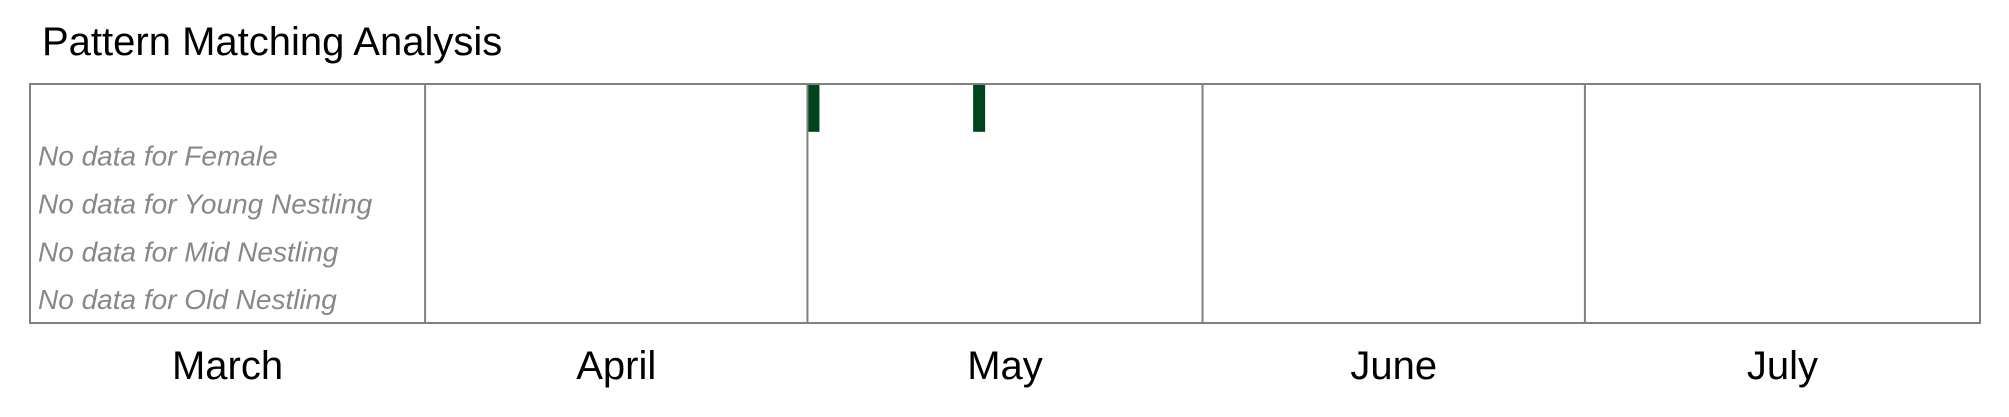  I want to click on month-label: July, so click(1782, 366).